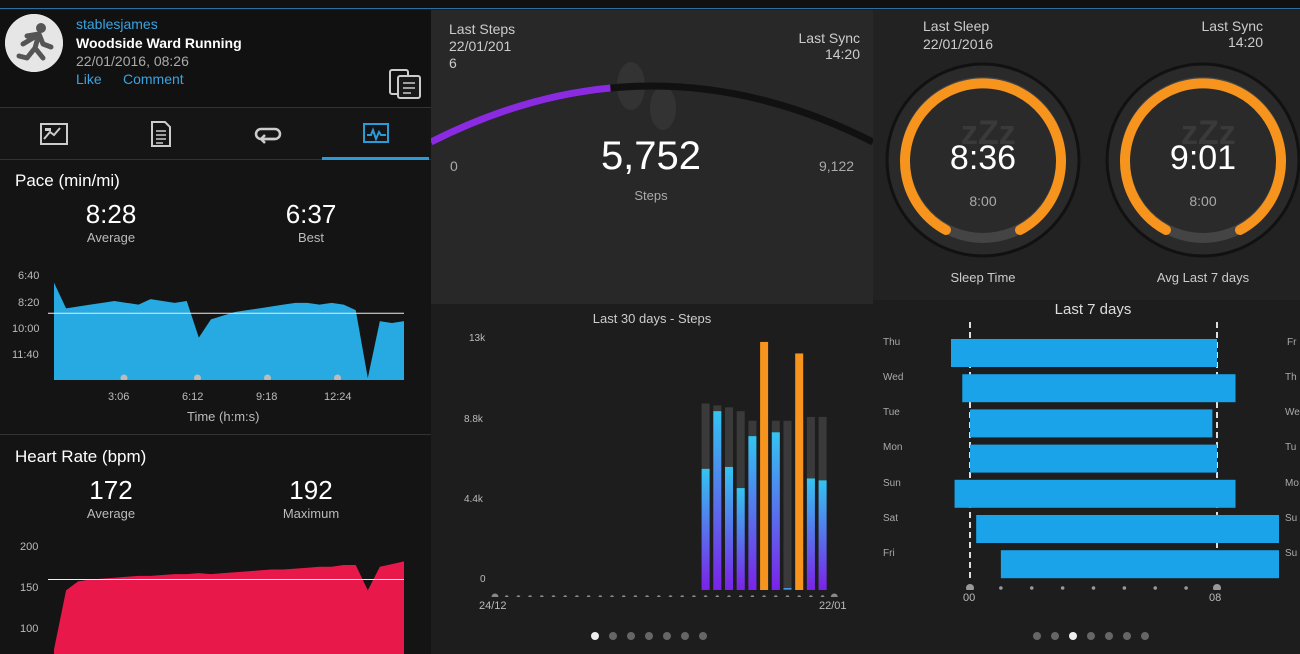 This screenshot has width=1300, height=654. Describe the element at coordinates (1203, 201) in the screenshot. I see `avg-sleep-goal: 8:00` at that location.